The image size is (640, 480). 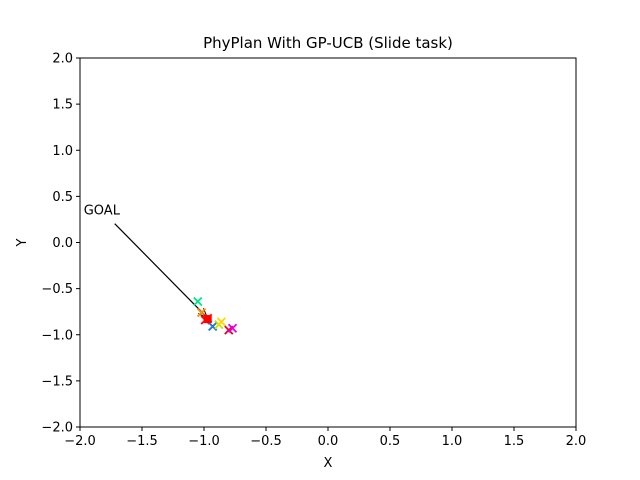 I want to click on x-tick-label: −1.0, so click(x=204, y=441).